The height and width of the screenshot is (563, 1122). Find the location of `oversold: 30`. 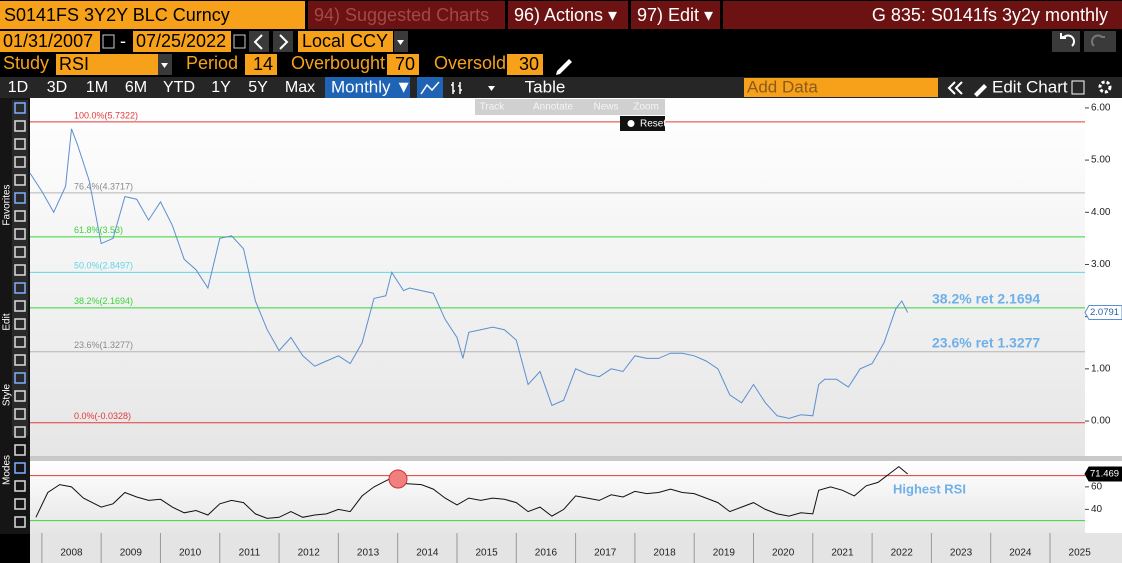

oversold: 30 is located at coordinates (529, 64).